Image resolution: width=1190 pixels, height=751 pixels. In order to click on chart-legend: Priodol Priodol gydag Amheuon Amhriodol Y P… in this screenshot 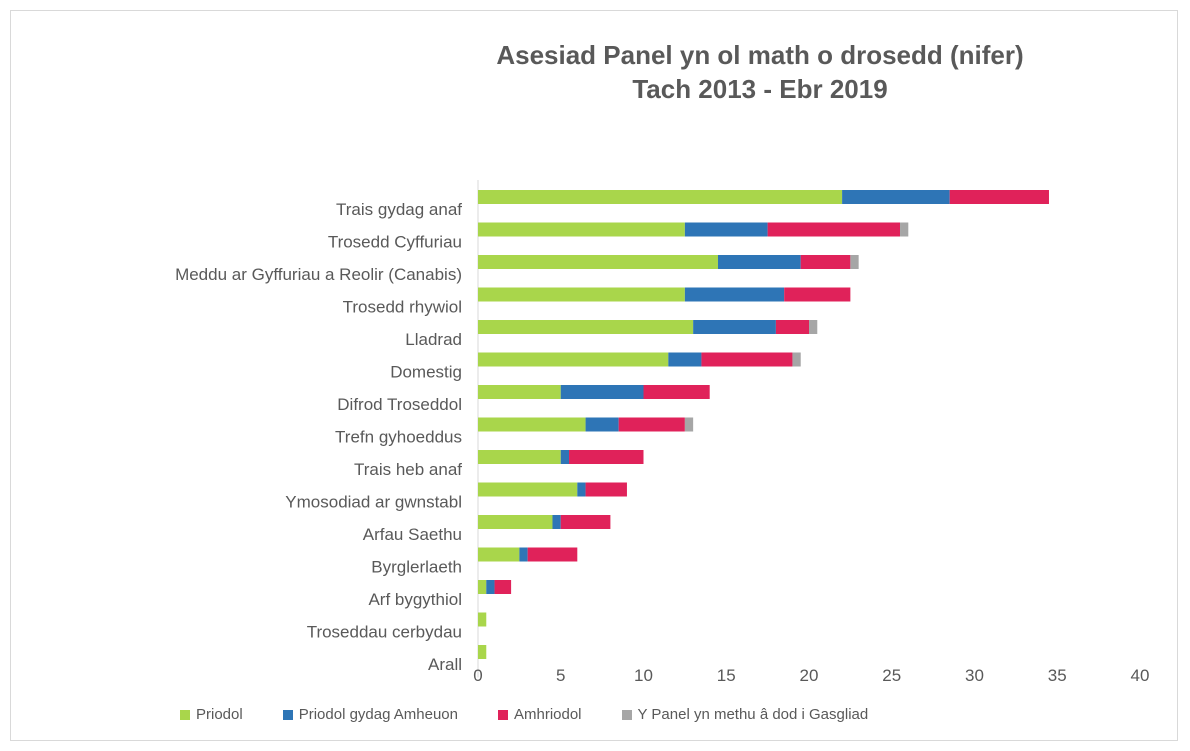, I will do `click(524, 714)`.